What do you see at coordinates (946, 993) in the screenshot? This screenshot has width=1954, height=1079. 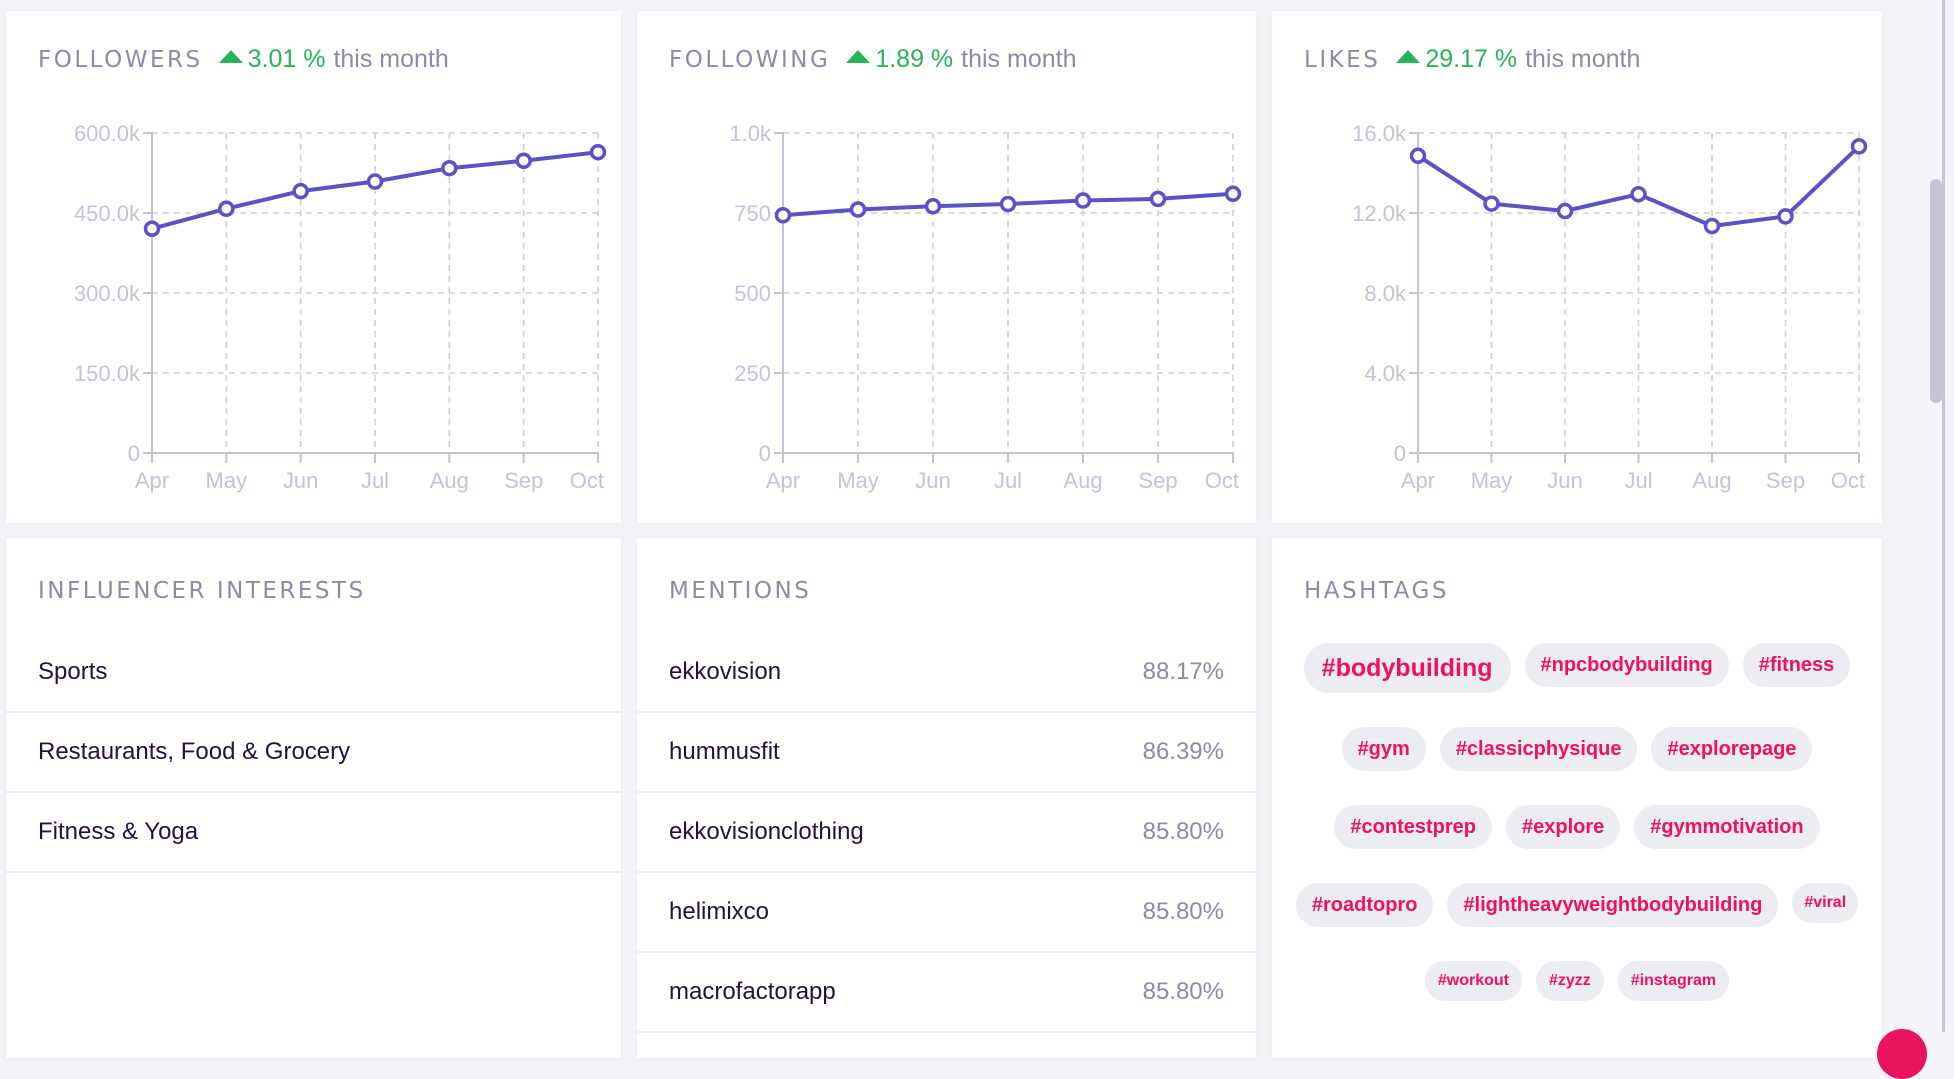 I see `mention-item: macrofactorapp 85.80%` at bounding box center [946, 993].